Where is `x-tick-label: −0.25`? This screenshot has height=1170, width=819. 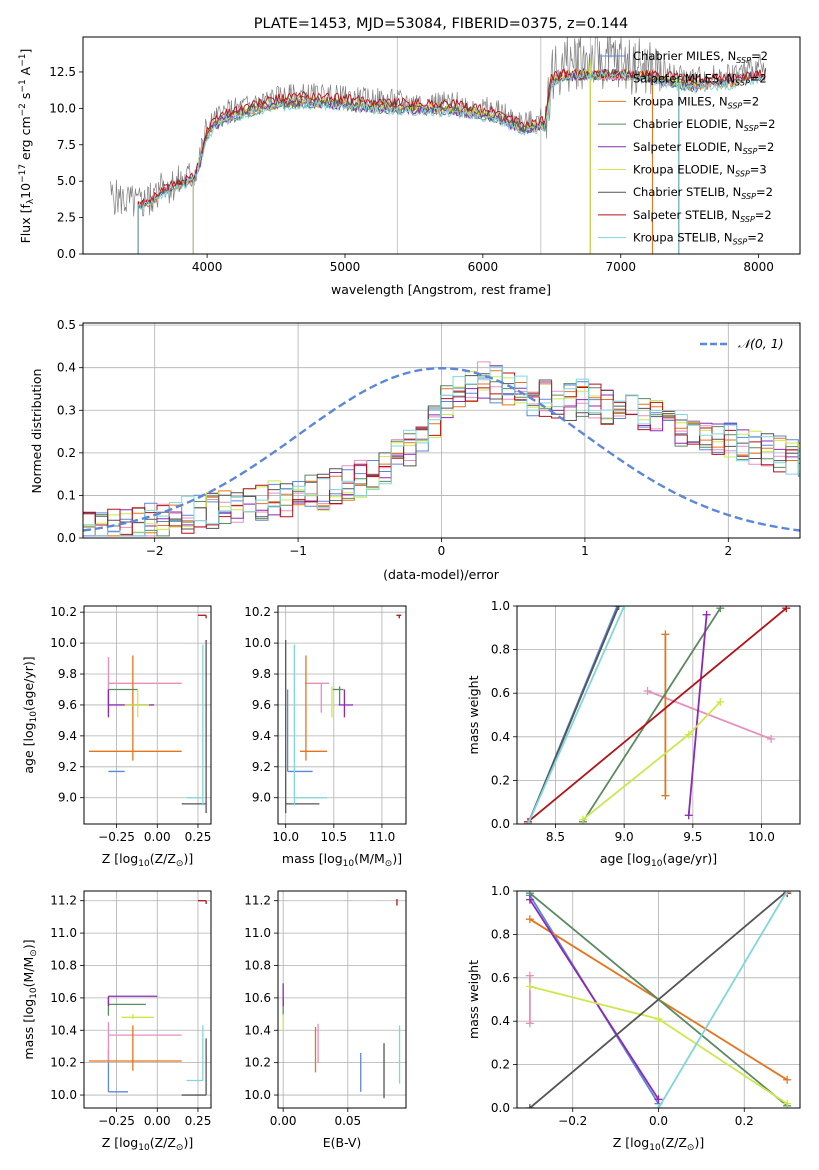 x-tick-label: −0.25 is located at coordinates (116, 1121).